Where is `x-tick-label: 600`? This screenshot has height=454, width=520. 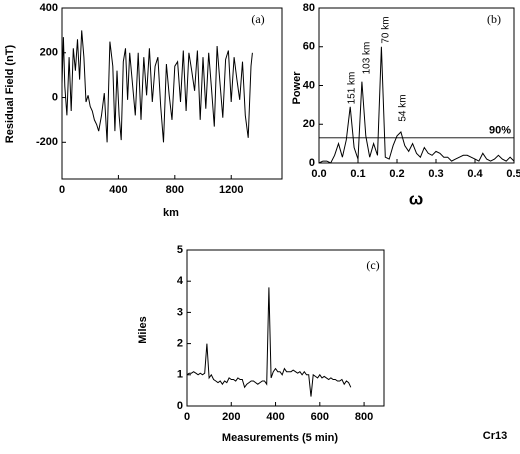
x-tick-label: 600 is located at coordinates (320, 417).